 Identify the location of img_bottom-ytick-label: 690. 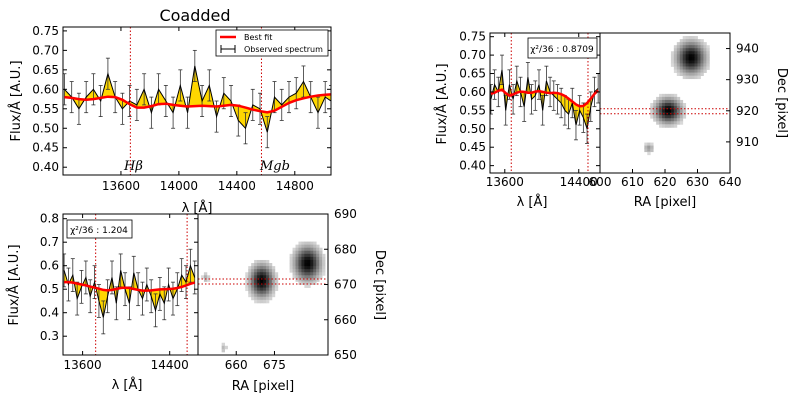
(345, 214).